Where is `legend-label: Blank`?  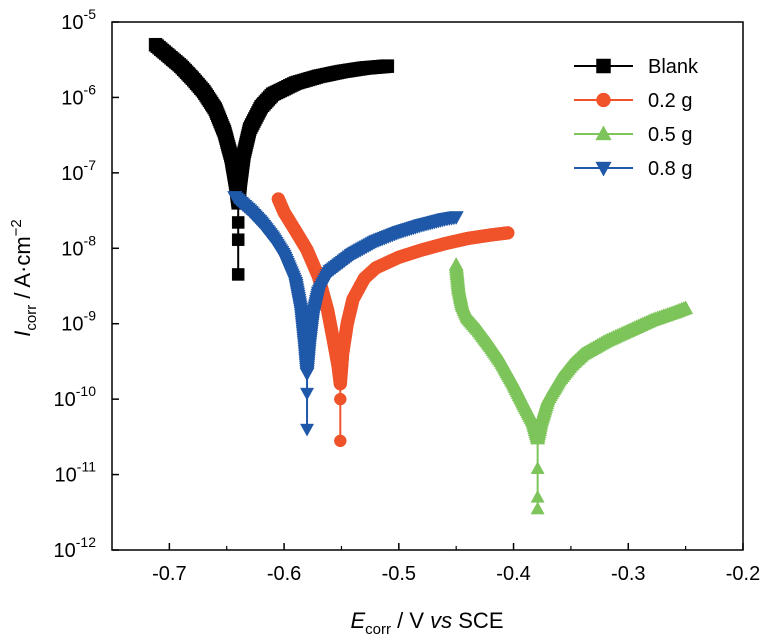
legend-label: Blank is located at coordinates (673, 67).